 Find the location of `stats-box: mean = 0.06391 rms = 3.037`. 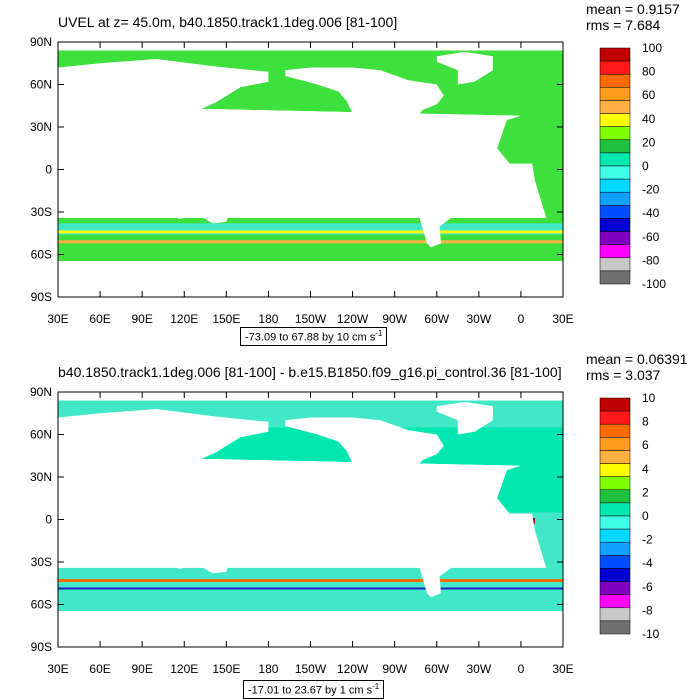

stats-box: mean = 0.06391 rms = 3.037 is located at coordinates (637, 367).